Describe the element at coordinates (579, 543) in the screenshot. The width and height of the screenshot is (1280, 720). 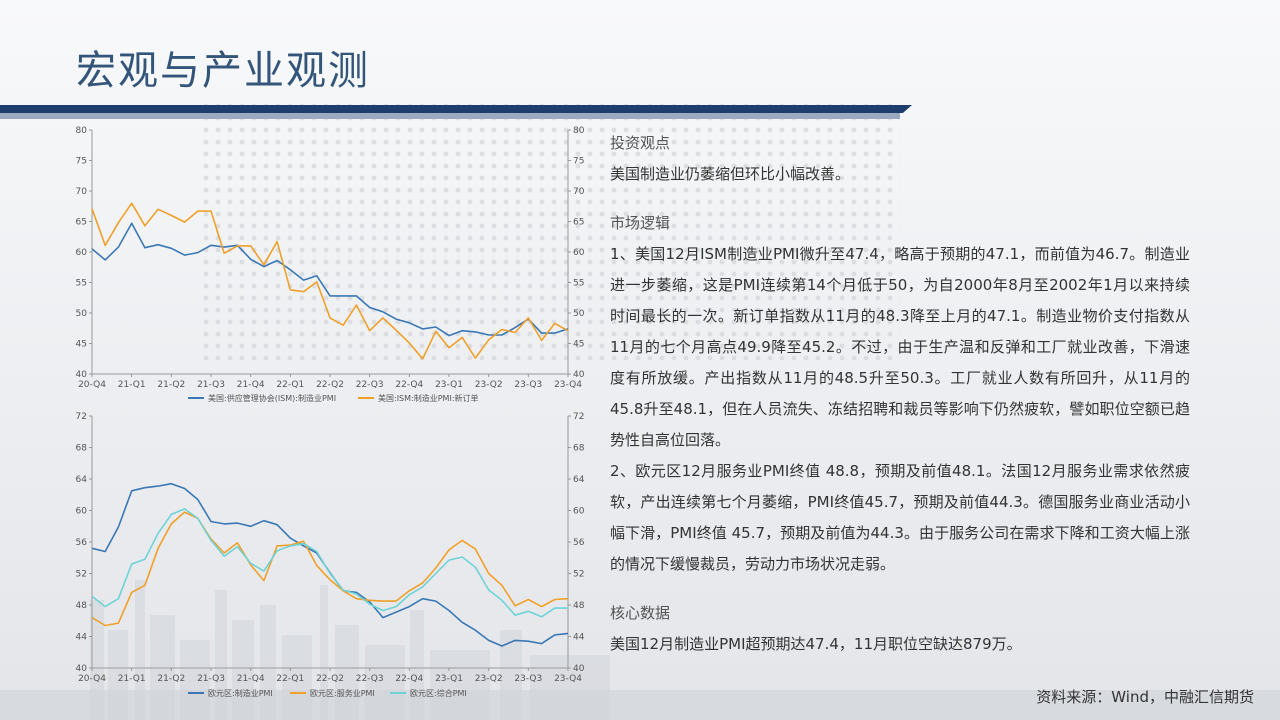
I see `y2-tick-label: 56` at that location.